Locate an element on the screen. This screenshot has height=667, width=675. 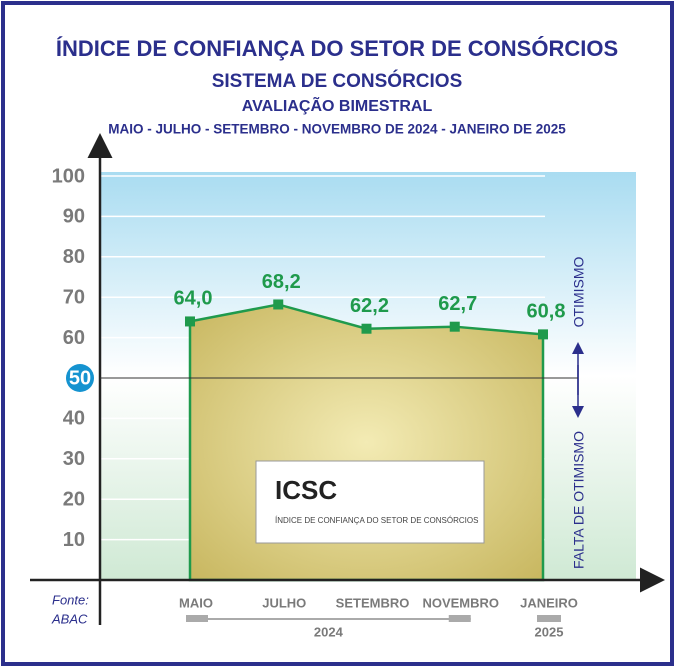
subtitle: SISTEMA DE CONSÓRCIOS is located at coordinates (337, 81).